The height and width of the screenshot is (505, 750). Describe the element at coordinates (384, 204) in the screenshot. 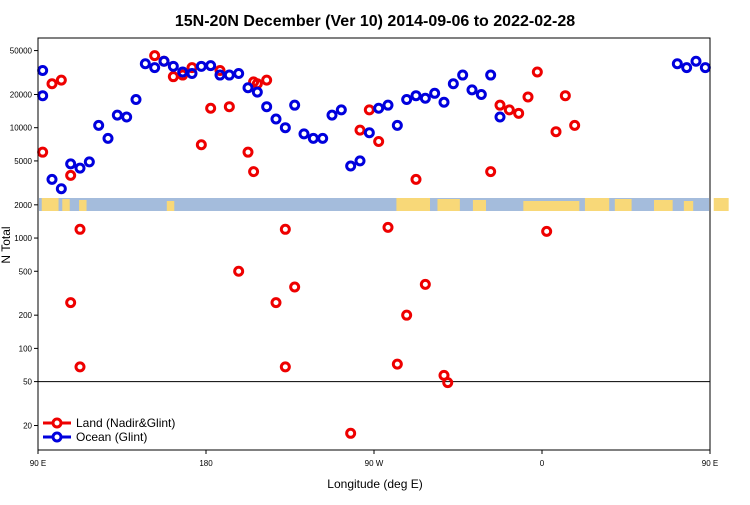

I see `world-map-strip` at that location.